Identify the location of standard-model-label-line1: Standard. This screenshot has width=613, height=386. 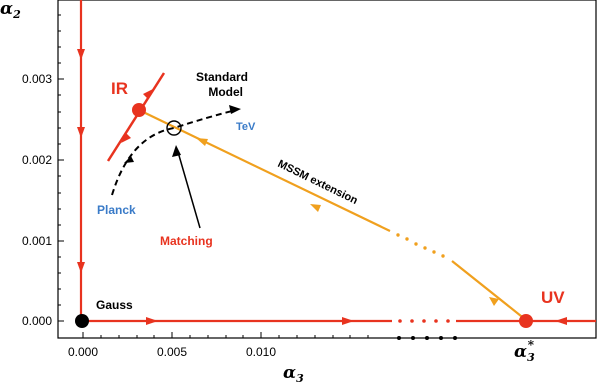
(222, 77).